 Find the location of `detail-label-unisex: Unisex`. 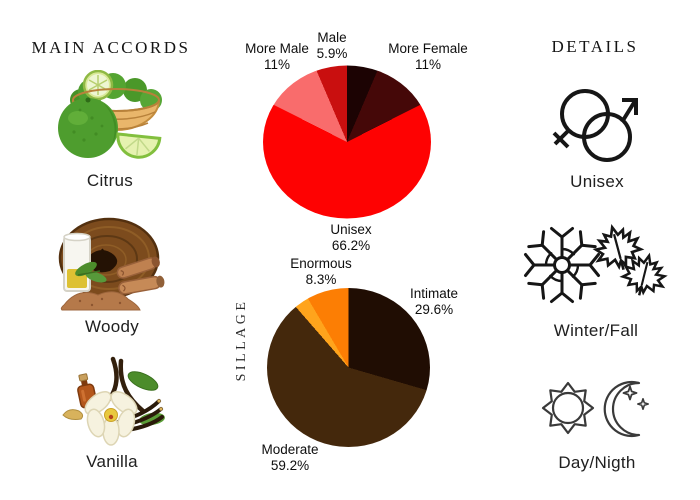

detail-label-unisex: Unisex is located at coordinates (597, 181).